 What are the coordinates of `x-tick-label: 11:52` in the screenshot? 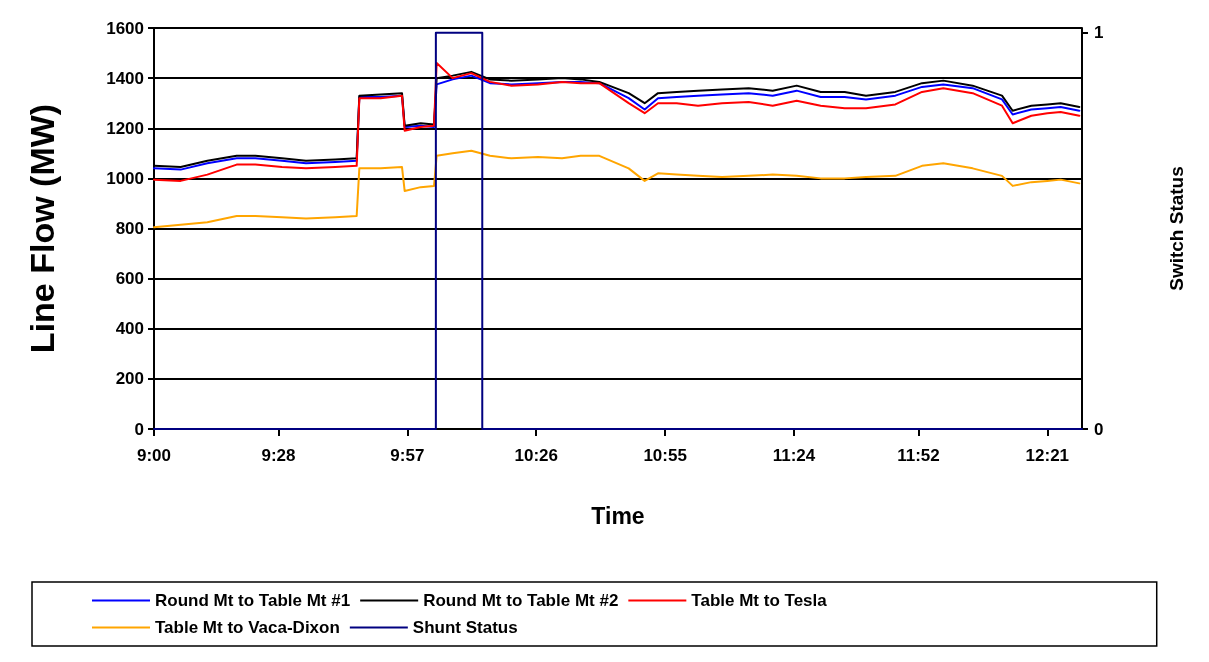 It's located at (918, 455).